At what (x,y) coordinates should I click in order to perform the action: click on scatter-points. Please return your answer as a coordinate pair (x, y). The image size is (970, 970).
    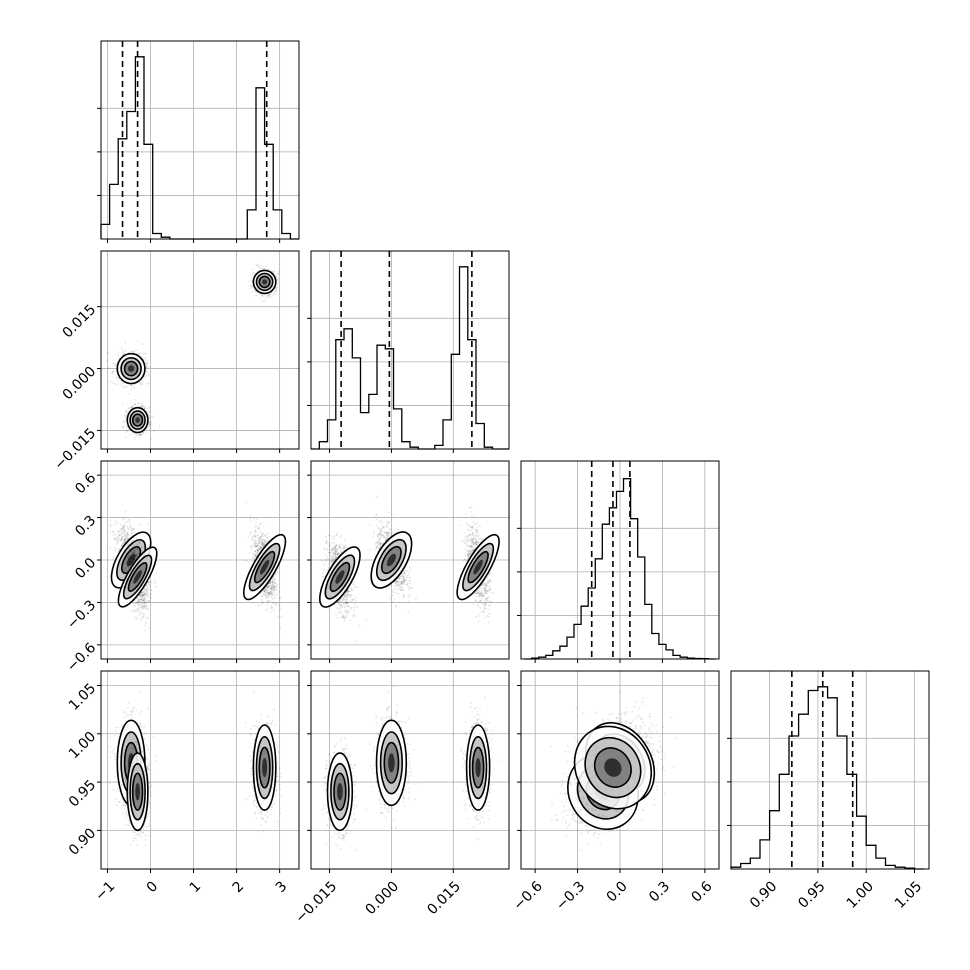
    Looking at the image, I should click on (197, 566).